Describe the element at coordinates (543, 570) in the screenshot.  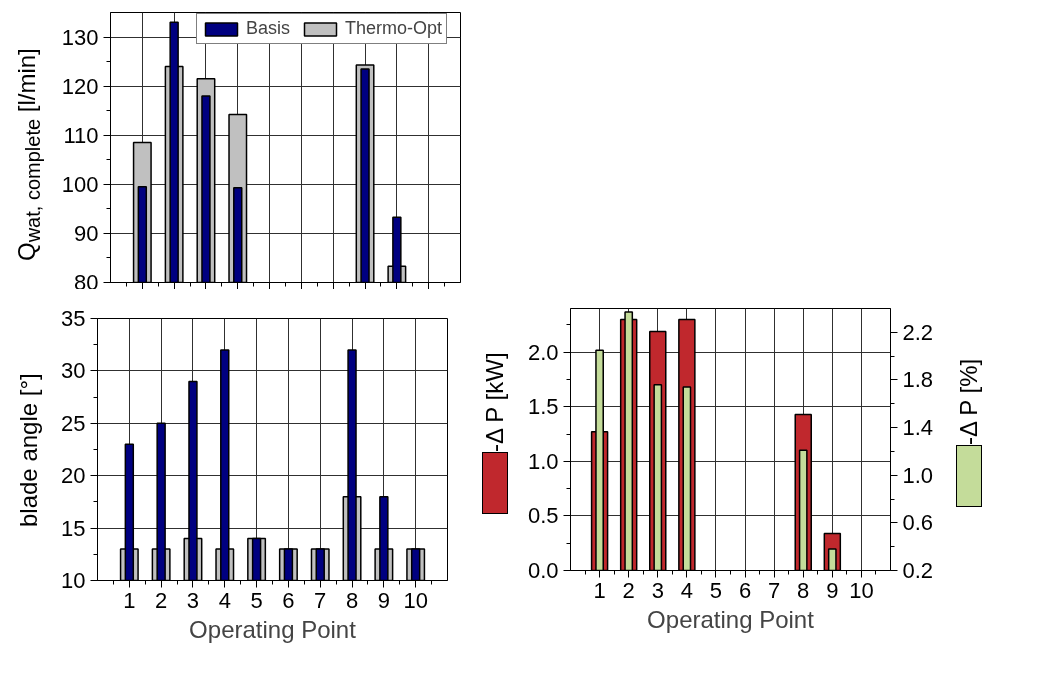
I see `y-tick-label: 0.0` at that location.